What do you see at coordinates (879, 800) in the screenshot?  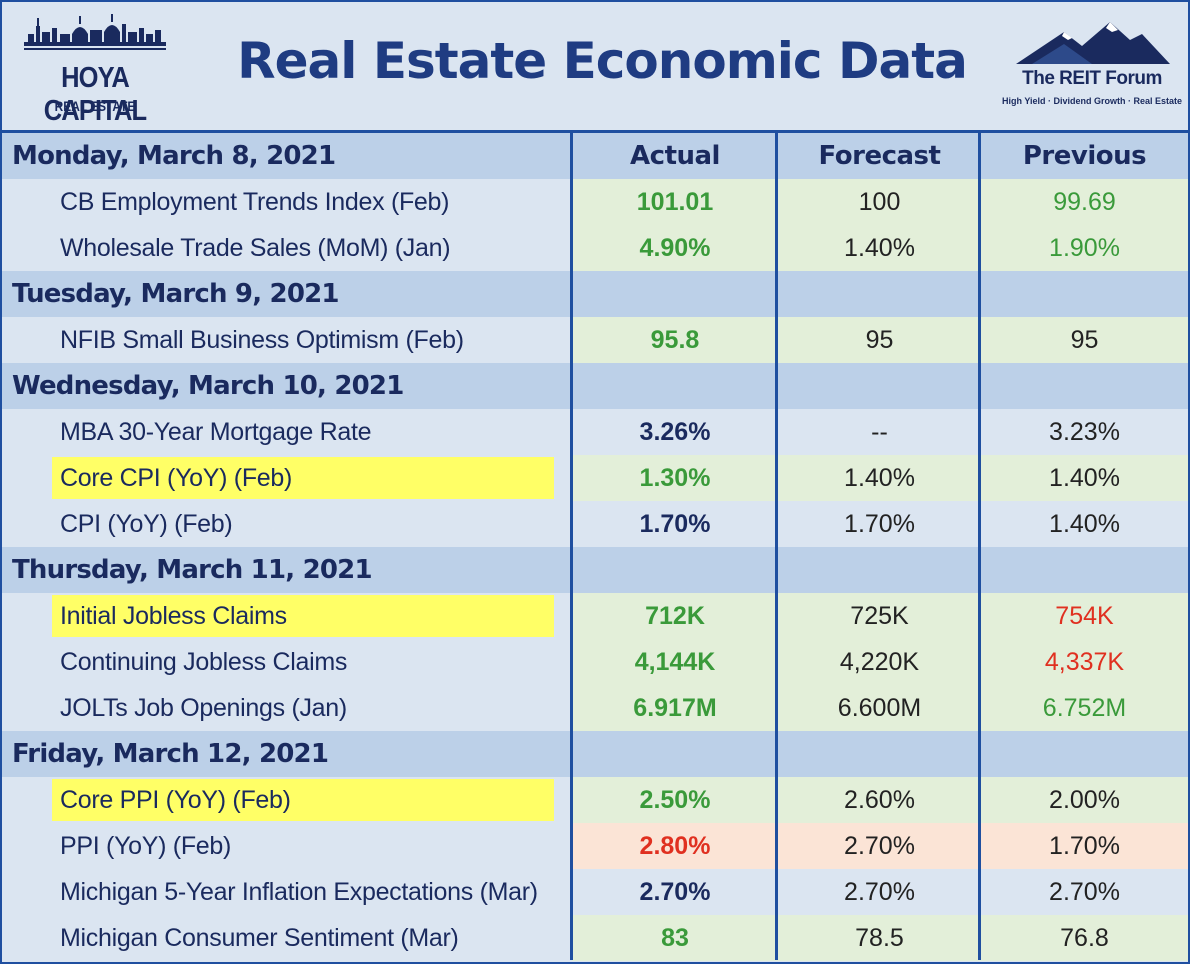 I see `forecast-value: 2.60%` at bounding box center [879, 800].